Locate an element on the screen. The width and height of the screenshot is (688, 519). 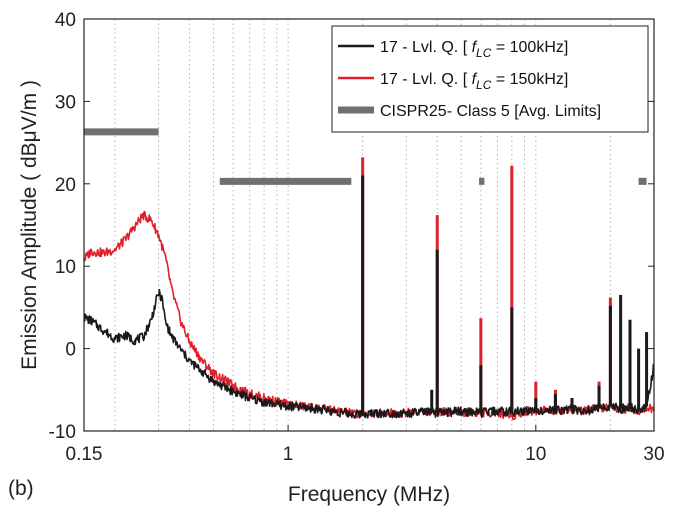
legend-box is located at coordinates (490, 79).